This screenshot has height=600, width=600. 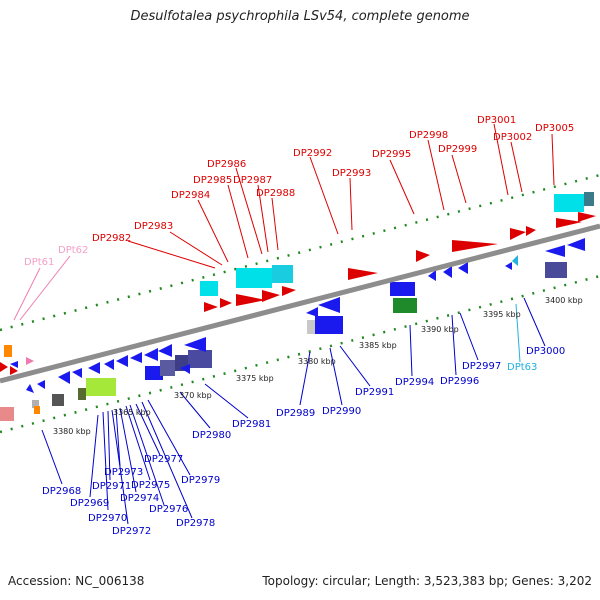 I want to click on gene-label: DP2991, so click(x=374, y=392).